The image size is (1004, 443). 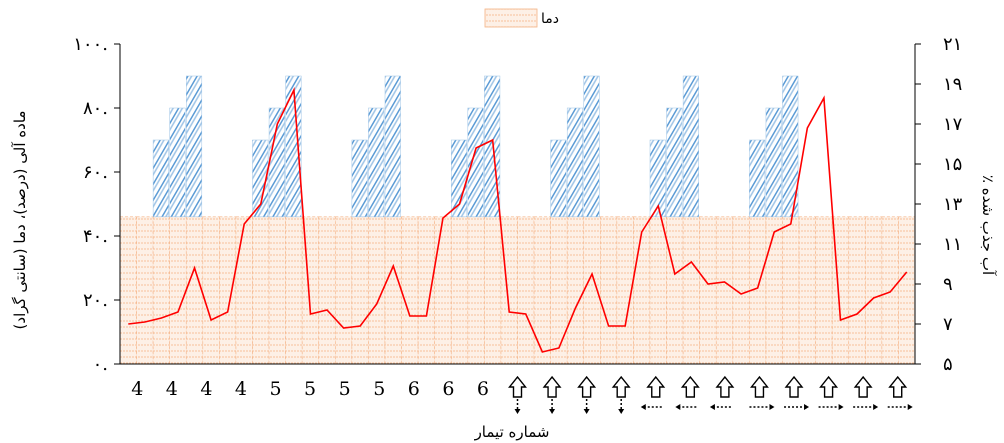 What do you see at coordinates (95, 236) in the screenshot?
I see `y-left-tick-label: ۴۰.` at bounding box center [95, 236].